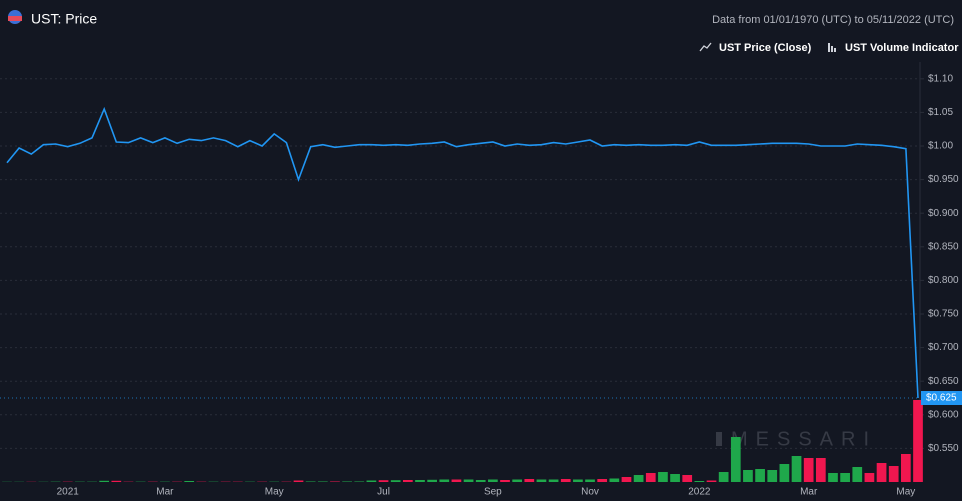 The height and width of the screenshot is (501, 962). I want to click on price-badge-label: $0.625, so click(941, 398).